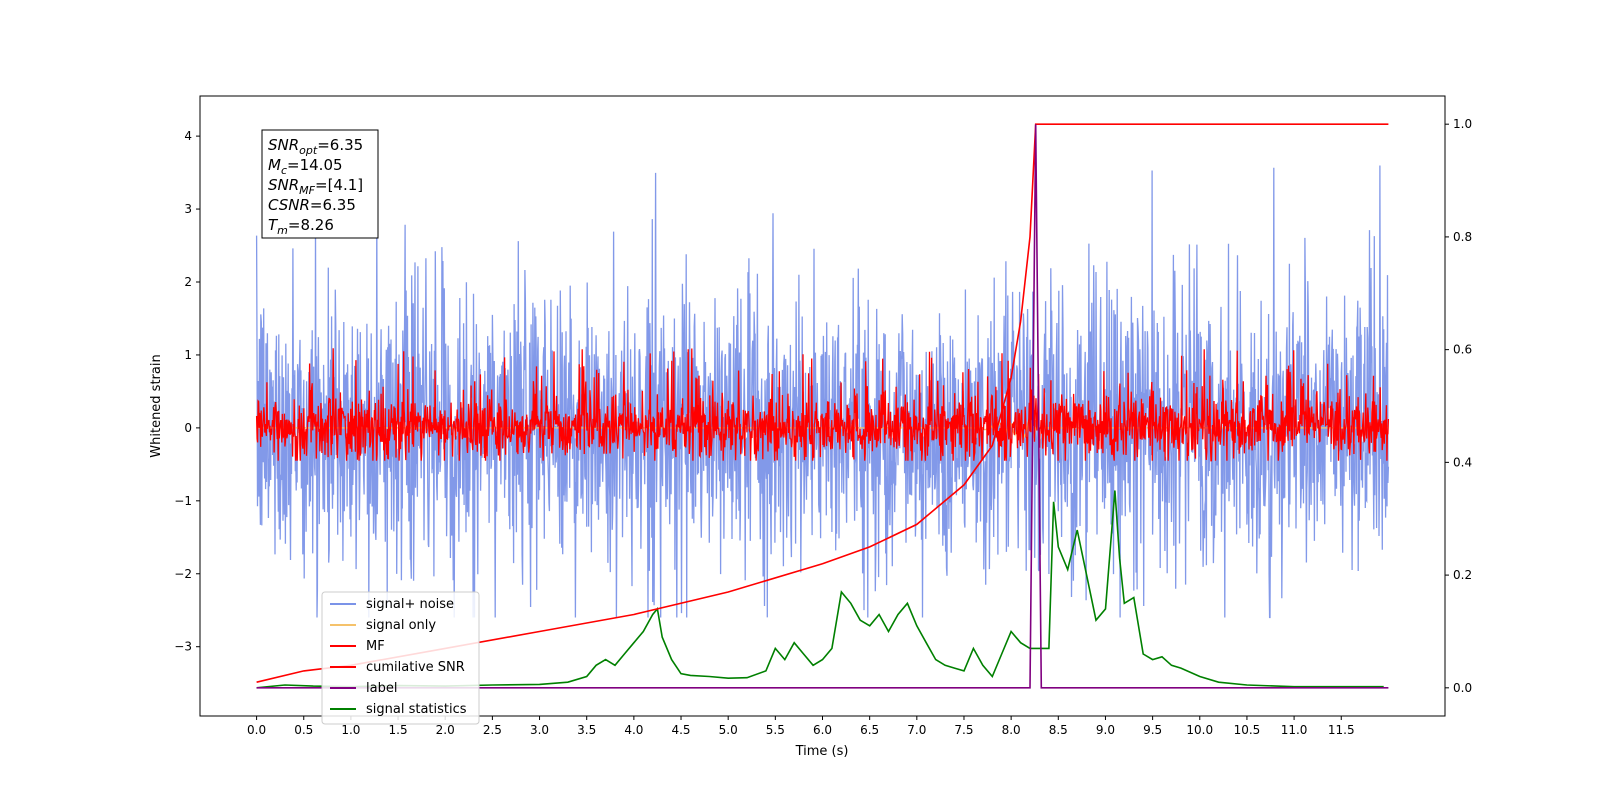  What do you see at coordinates (822, 751) in the screenshot?
I see `x-axis-label: Time (s)` at bounding box center [822, 751].